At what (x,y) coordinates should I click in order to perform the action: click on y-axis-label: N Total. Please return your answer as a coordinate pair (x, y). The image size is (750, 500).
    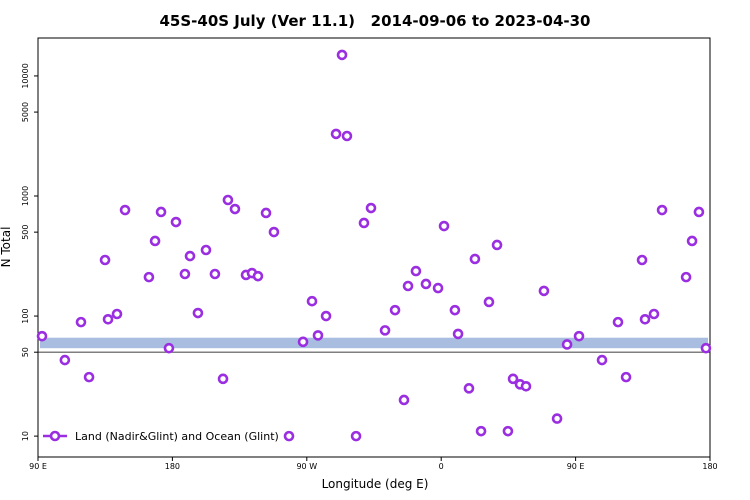
    Looking at the image, I should click on (6, 247).